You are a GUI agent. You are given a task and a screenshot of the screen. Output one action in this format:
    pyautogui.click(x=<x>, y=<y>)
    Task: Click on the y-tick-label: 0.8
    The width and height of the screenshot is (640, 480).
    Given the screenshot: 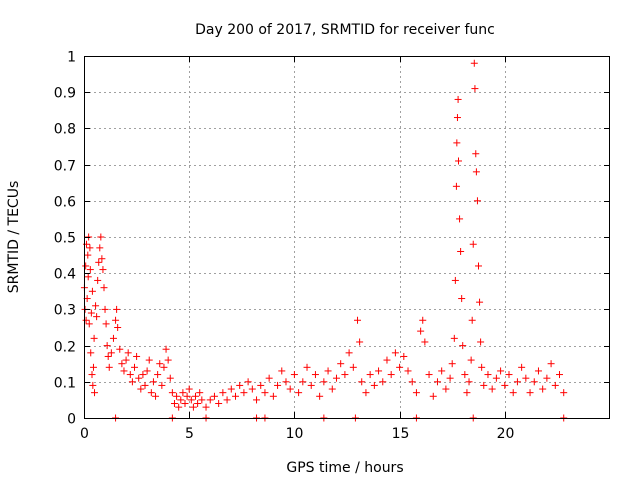 What is the action you would take?
    pyautogui.click(x=65, y=130)
    